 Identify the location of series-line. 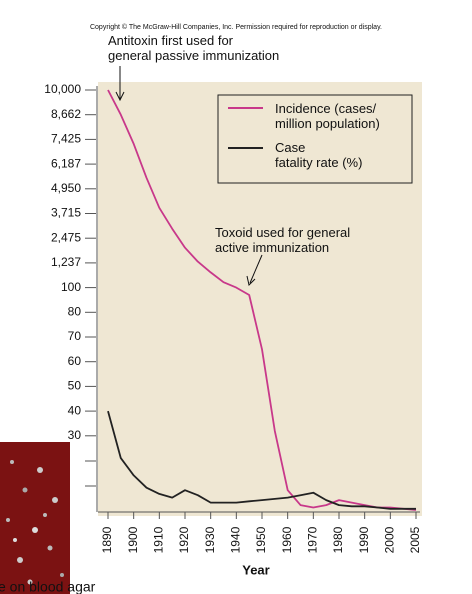
(261, 460).